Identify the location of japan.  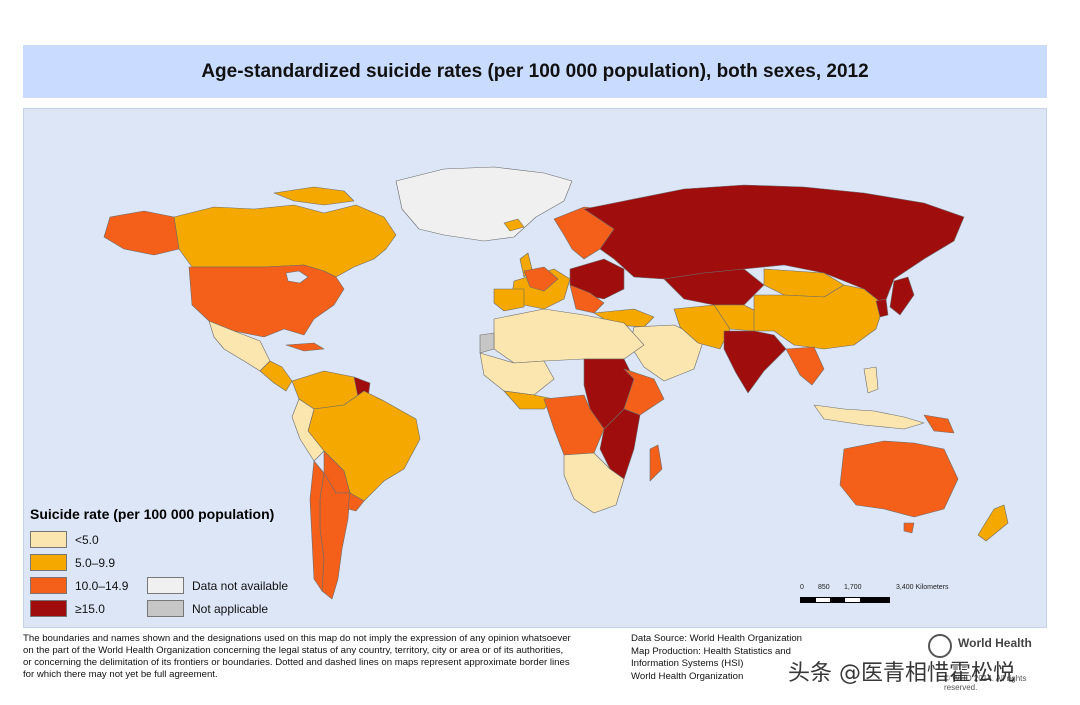
(902, 296).